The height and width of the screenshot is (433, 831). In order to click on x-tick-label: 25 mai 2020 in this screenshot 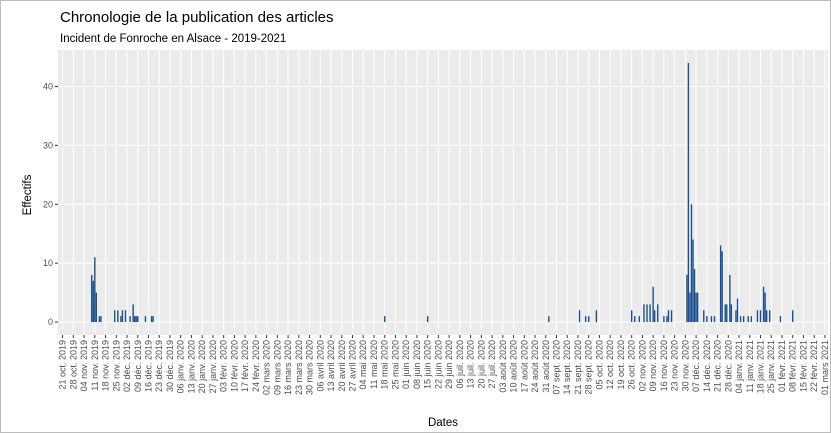, I will do `click(395, 365)`.